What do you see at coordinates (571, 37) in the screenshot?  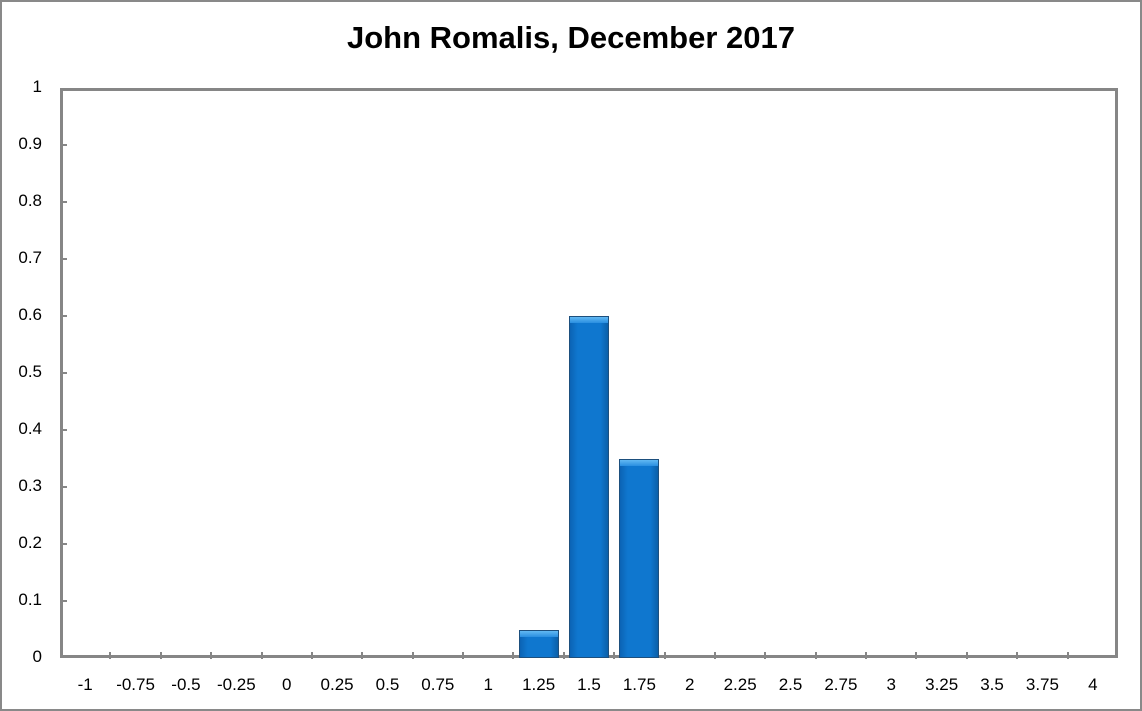 I see `chart-title: John Romalis, December 2017` at bounding box center [571, 37].